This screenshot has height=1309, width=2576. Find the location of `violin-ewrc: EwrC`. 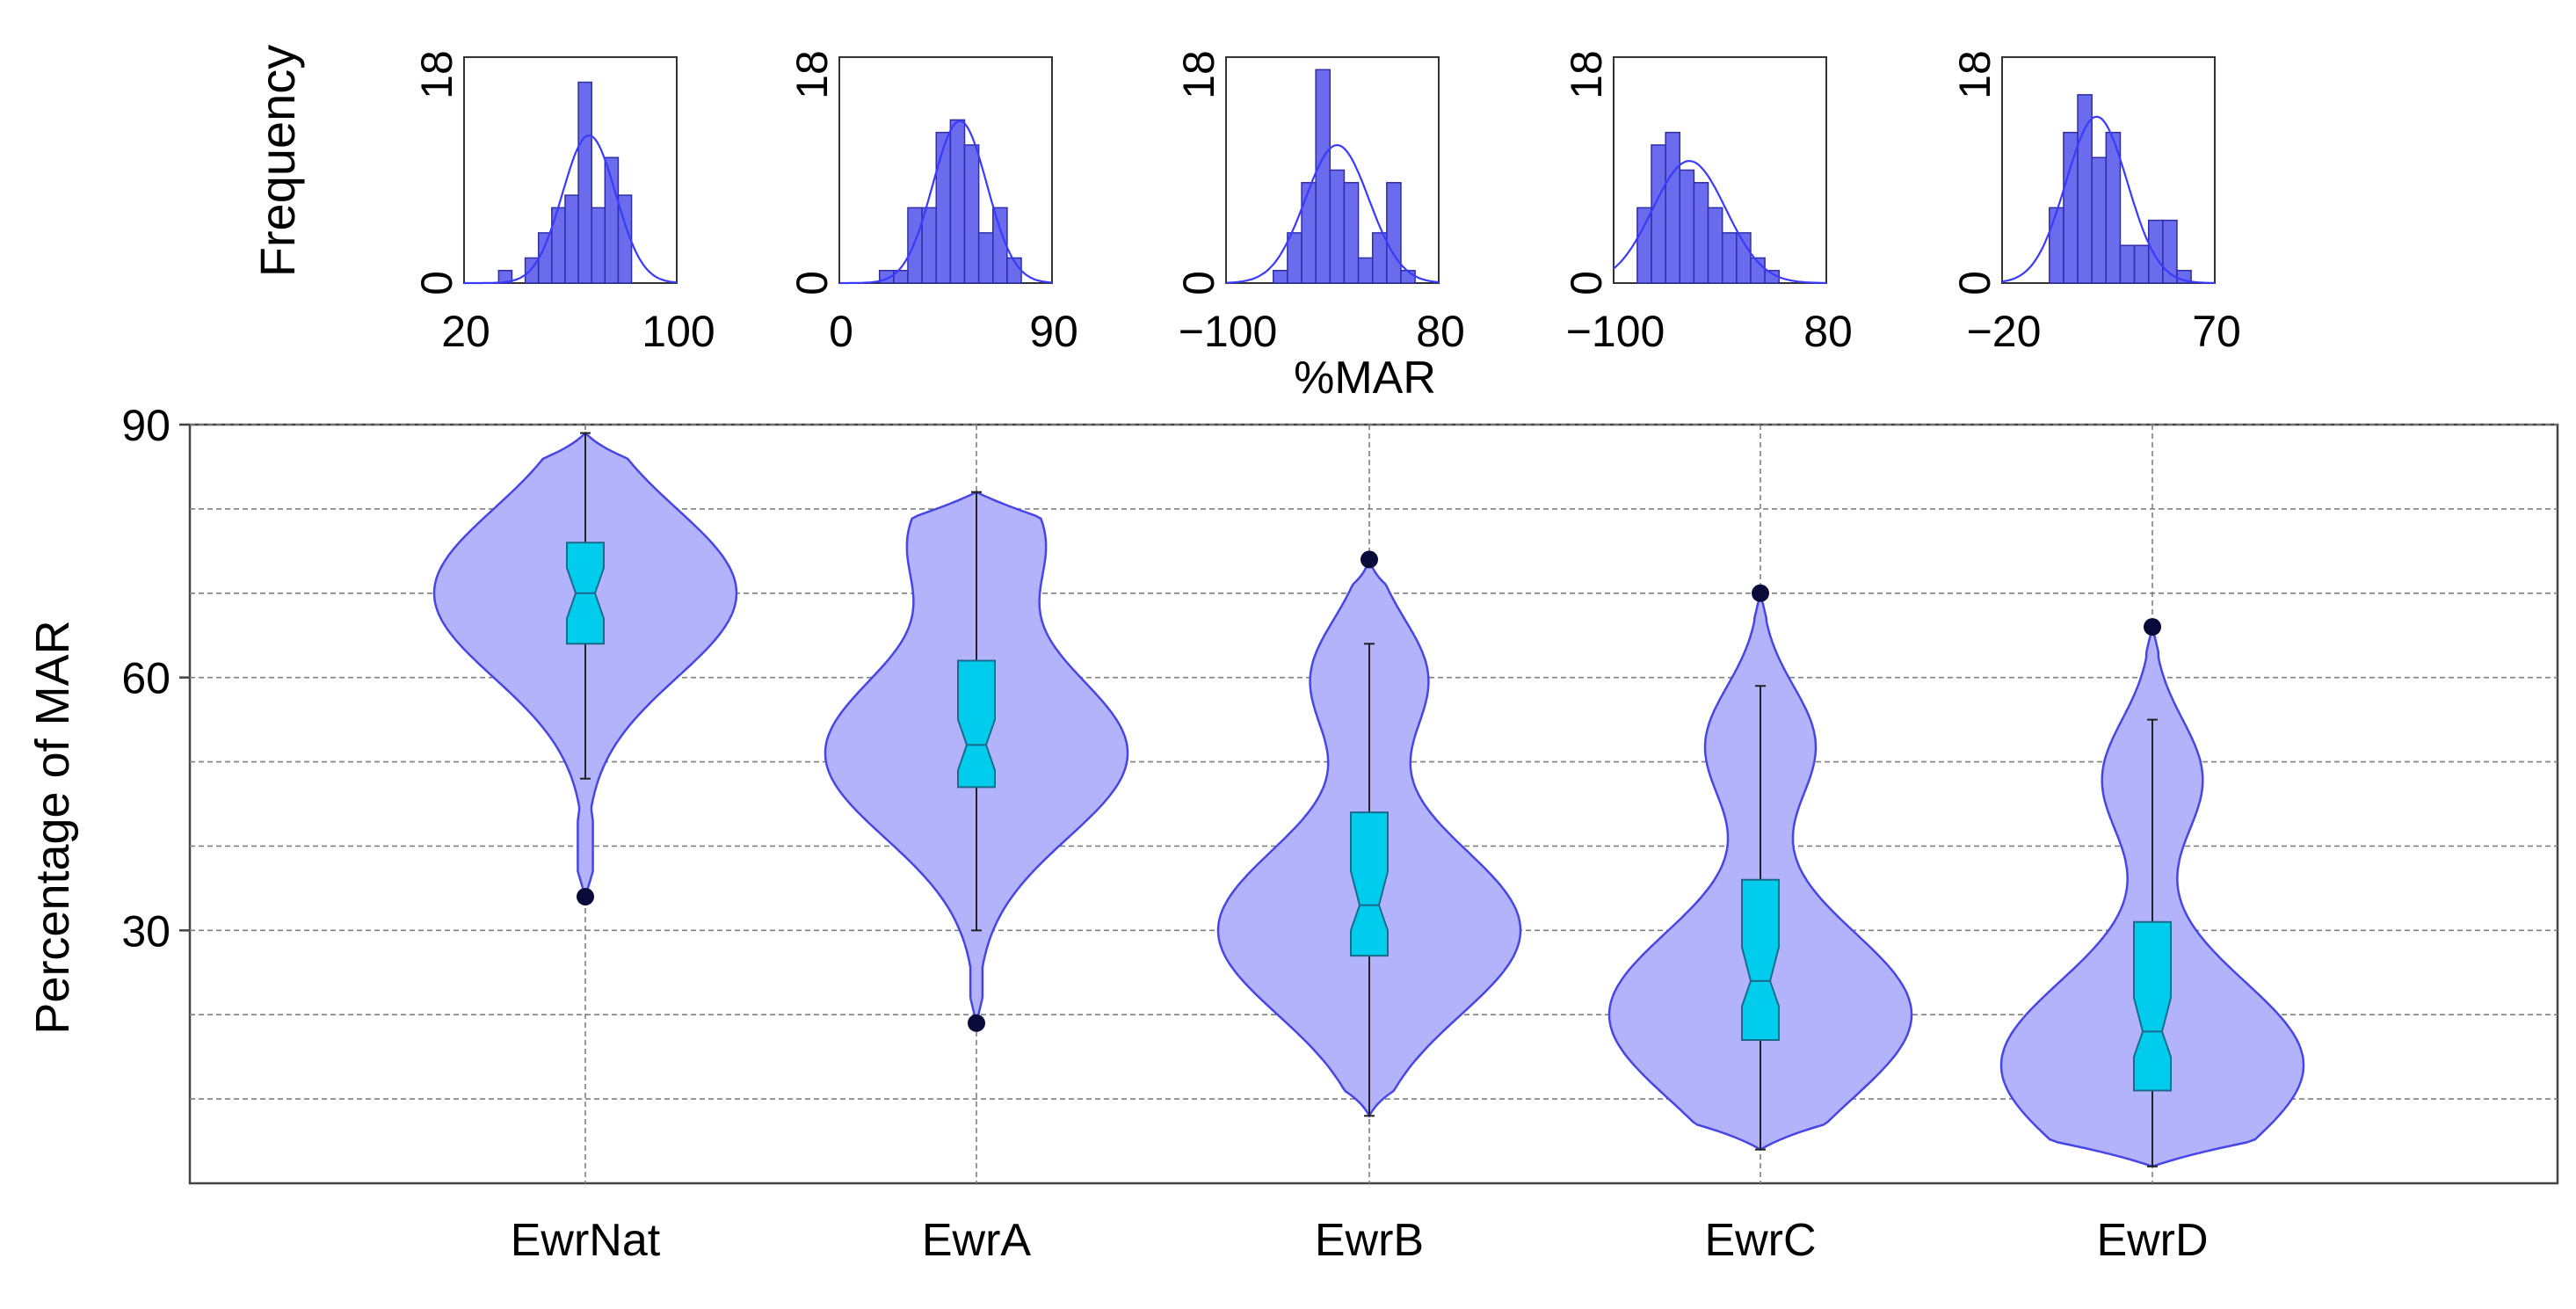

violin-ewrc: EwrC is located at coordinates (1760, 925).